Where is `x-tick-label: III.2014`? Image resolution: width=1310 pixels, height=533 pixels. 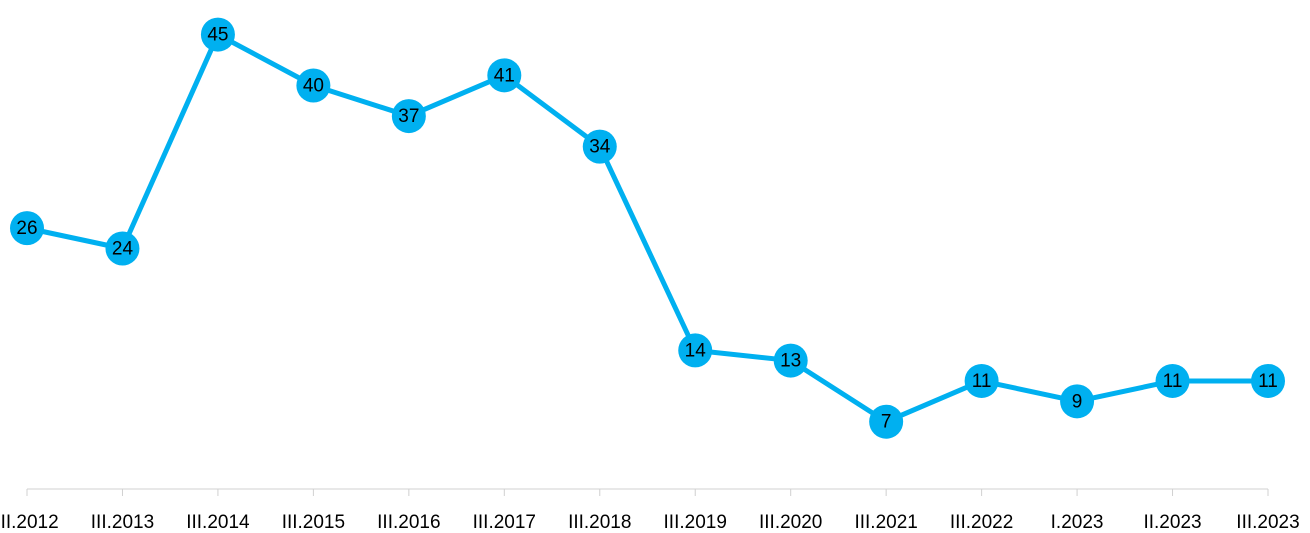 x-tick-label: III.2014 is located at coordinates (218, 522).